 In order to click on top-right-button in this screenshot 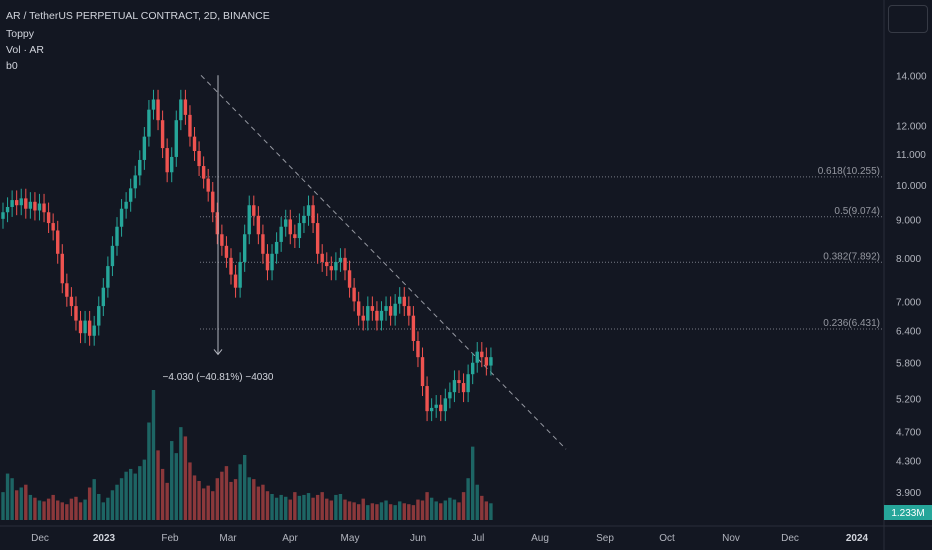, I will do `click(908, 19)`.